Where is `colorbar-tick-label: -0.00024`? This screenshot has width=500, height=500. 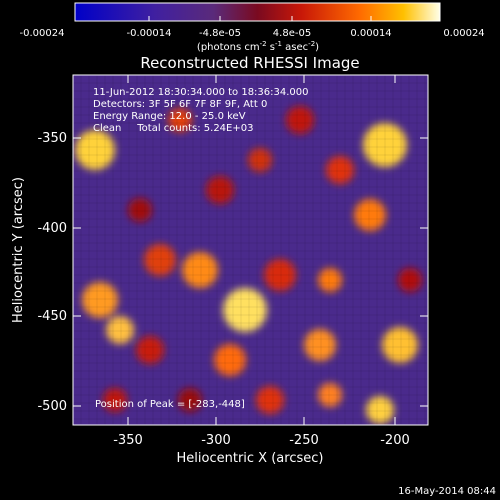 colorbar-tick-label: -0.00024 is located at coordinates (42, 33).